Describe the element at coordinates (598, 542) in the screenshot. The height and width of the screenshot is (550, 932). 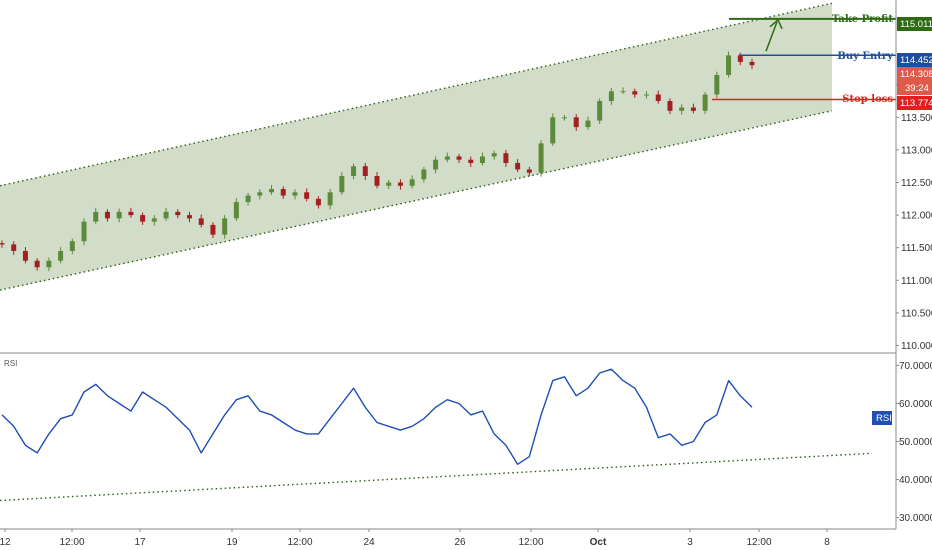
I see `time-tick-label: Oct` at that location.